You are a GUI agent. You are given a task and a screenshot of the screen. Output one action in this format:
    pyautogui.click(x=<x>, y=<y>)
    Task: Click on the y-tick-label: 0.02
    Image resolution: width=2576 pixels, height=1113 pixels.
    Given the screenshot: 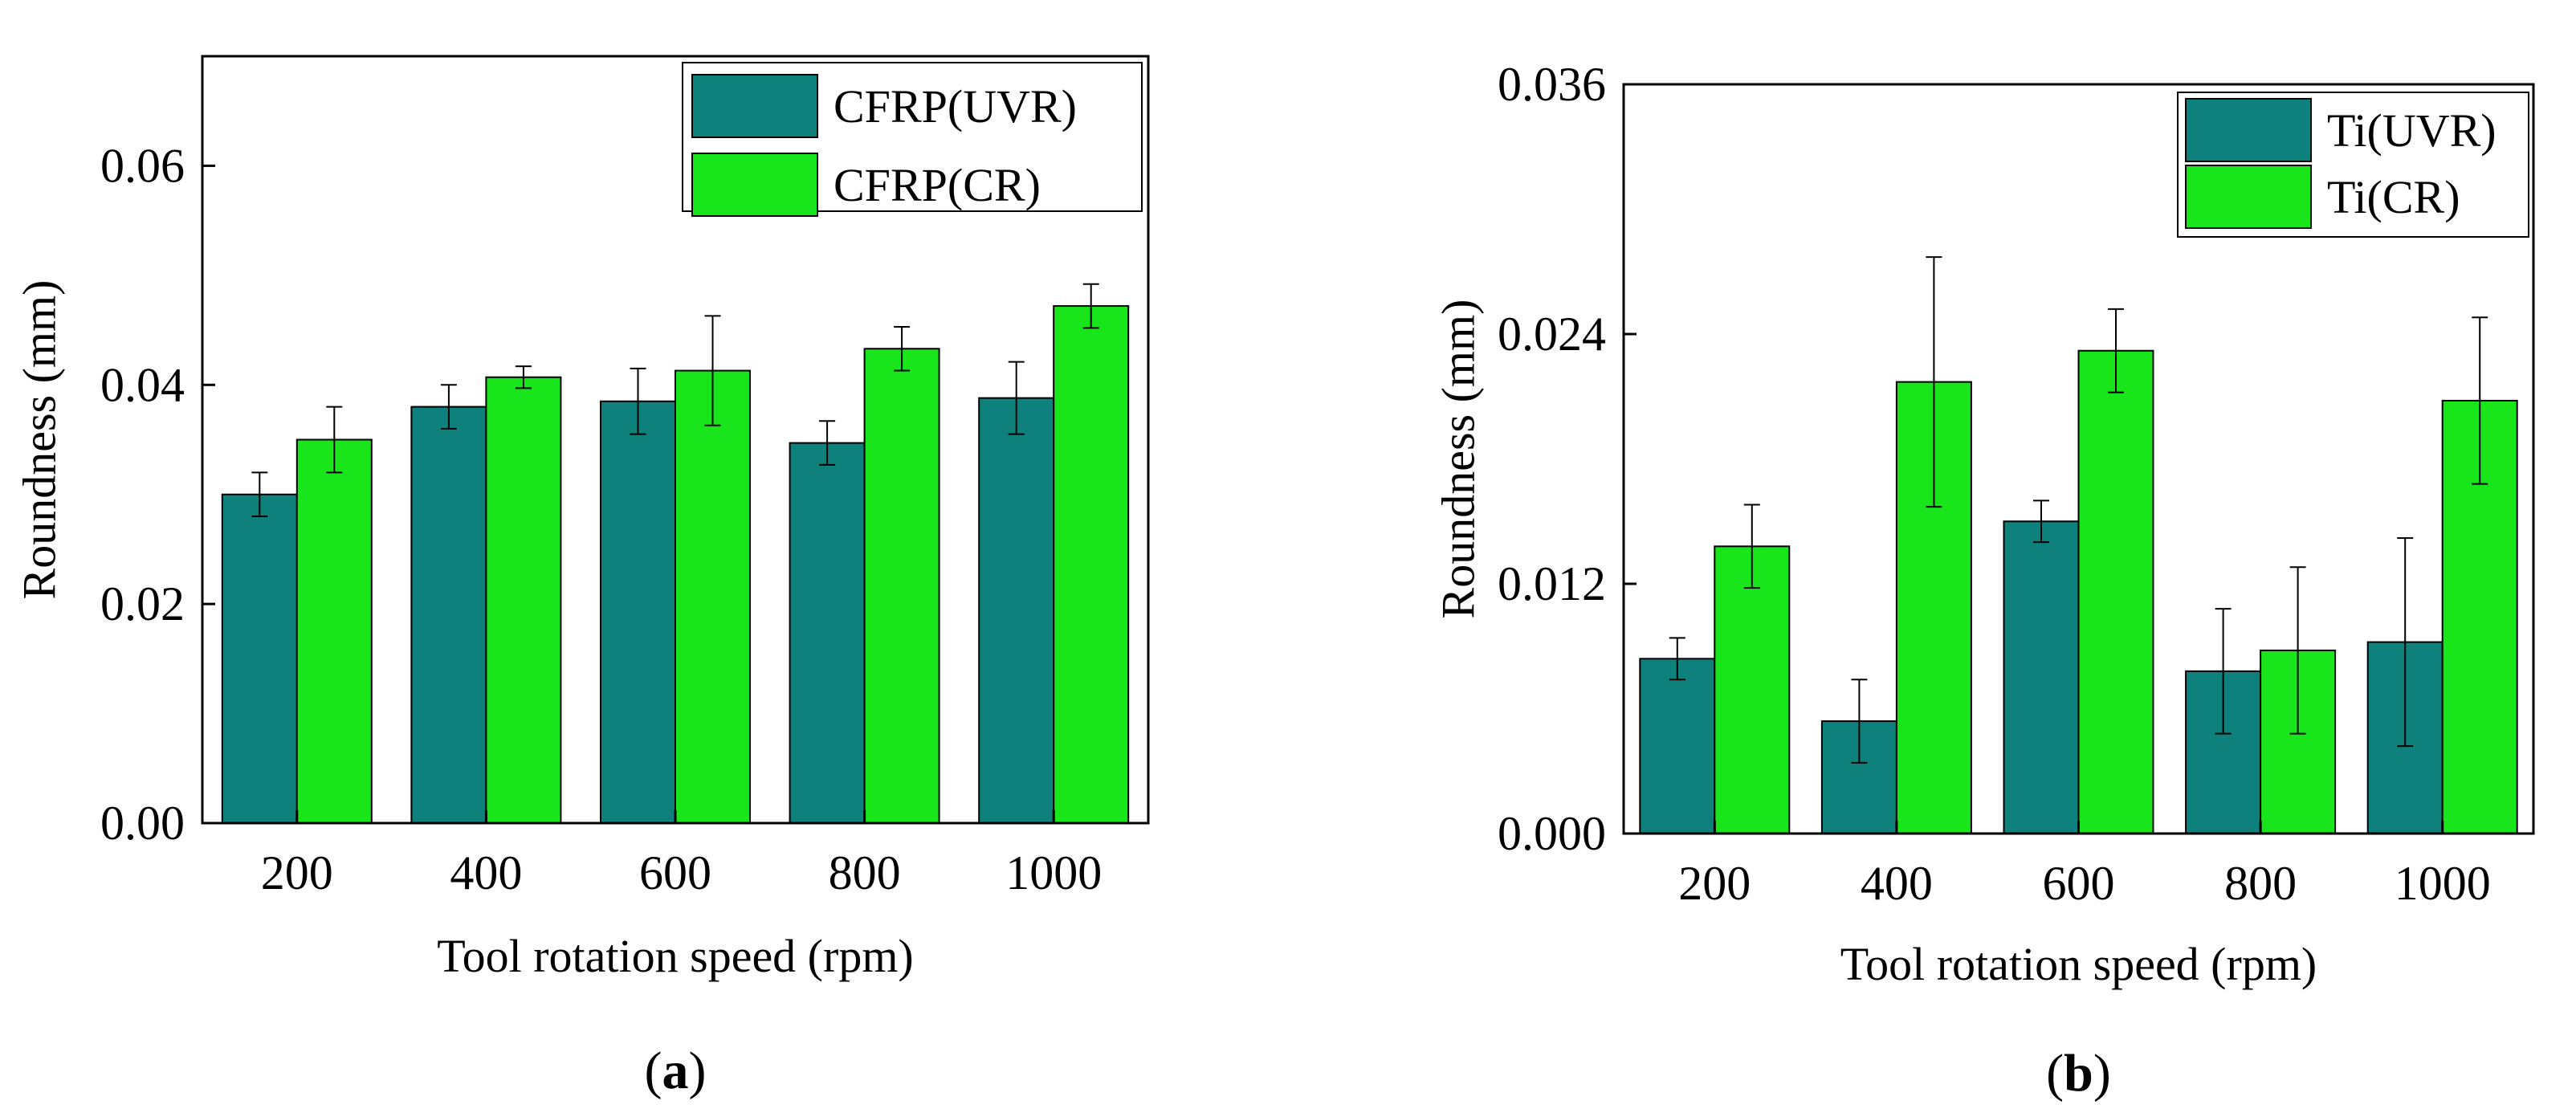 What is the action you would take?
    pyautogui.click(x=142, y=603)
    